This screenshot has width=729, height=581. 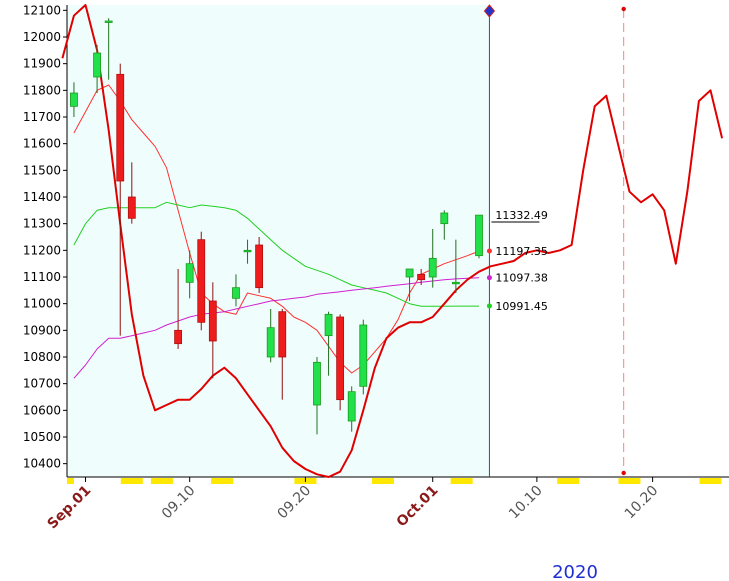 I want to click on y-tick-label: 12000, so click(x=42, y=37).